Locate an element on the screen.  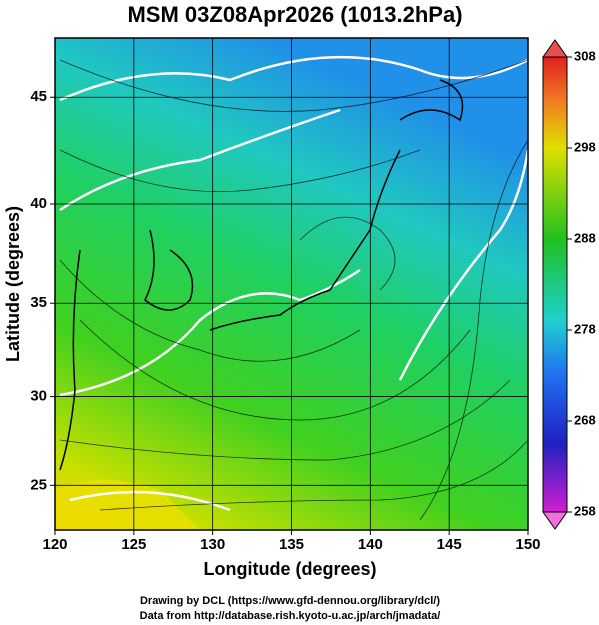
y-tick-label: 35 is located at coordinates (38, 302).